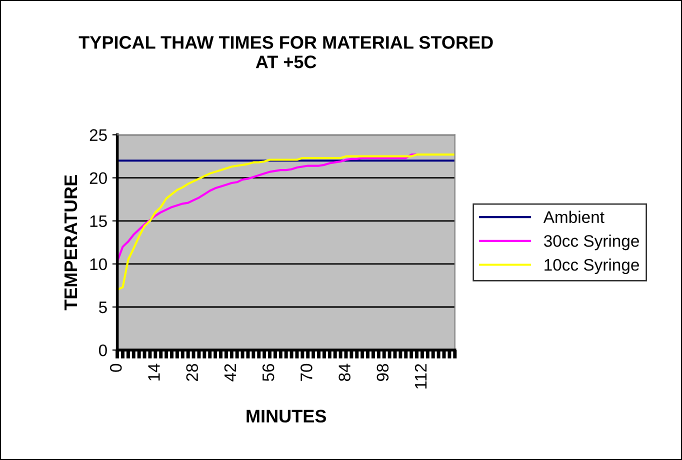 Image resolution: width=682 pixels, height=460 pixels. I want to click on x-tick-label: 56, so click(268, 373).